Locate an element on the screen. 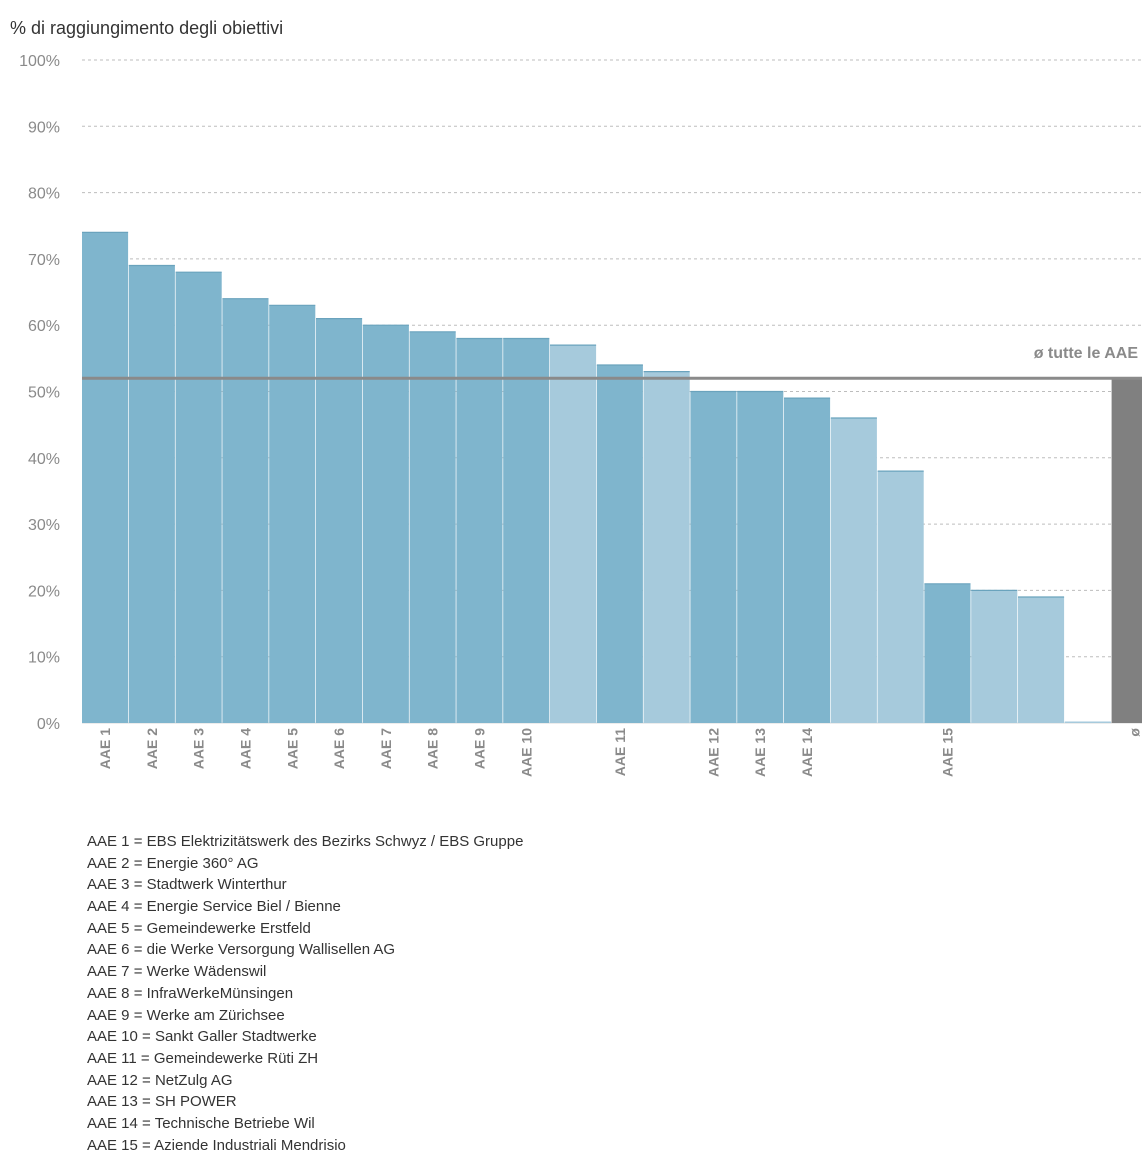 The height and width of the screenshot is (1156, 1142). legend-entry: AAE 8 = InfraWerkeMünsingen is located at coordinates (190, 993).